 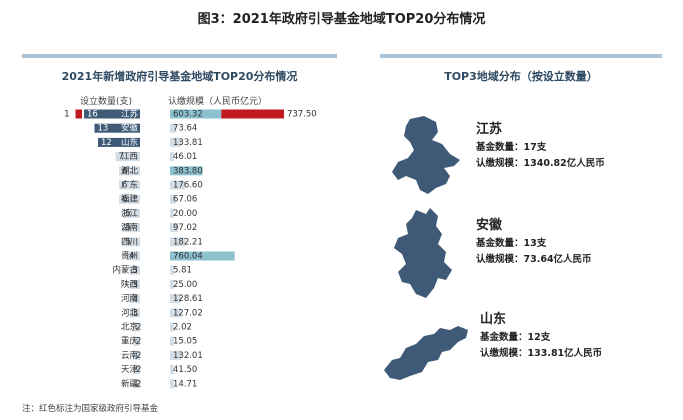 I want to click on category-label: 广东, so click(x=129, y=185).